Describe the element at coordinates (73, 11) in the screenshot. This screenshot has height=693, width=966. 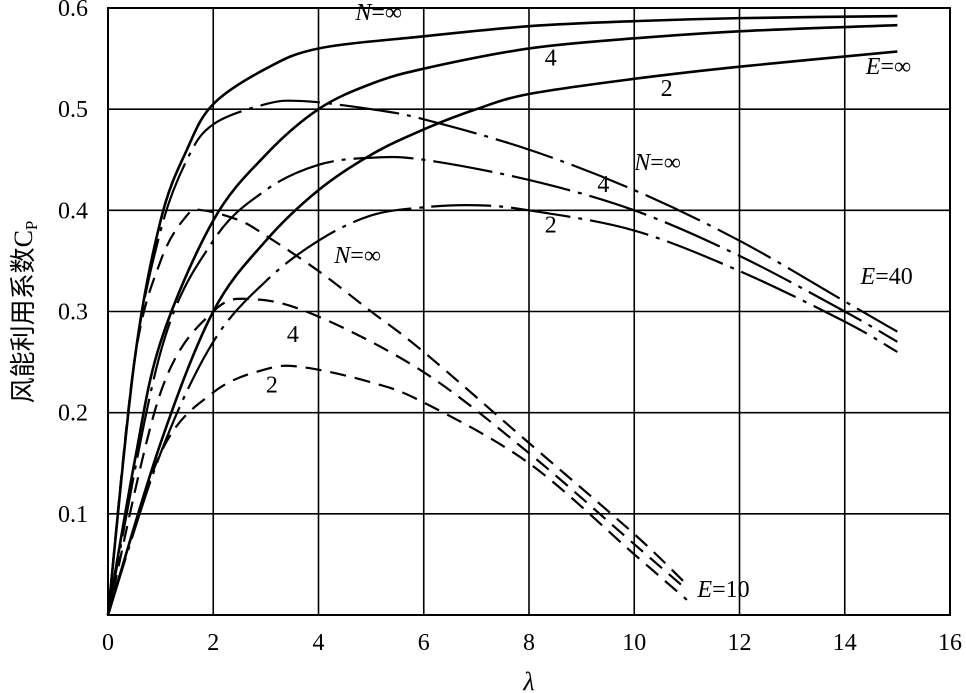
I see `y-tick-label: 0.6` at that location.